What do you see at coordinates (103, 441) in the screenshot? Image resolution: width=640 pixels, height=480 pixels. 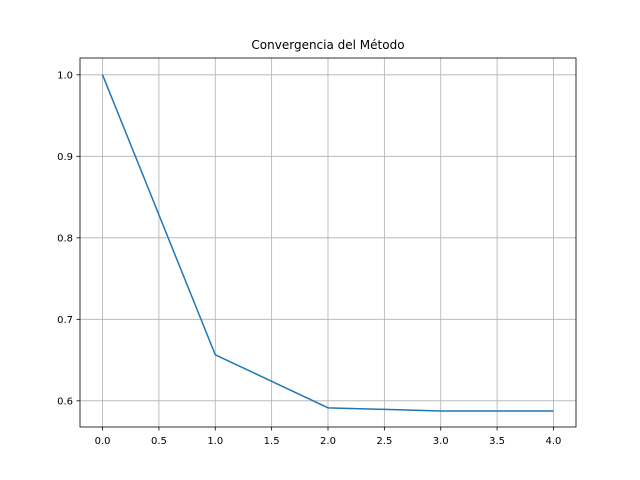 I see `x-tick-label: 0.0` at bounding box center [103, 441].